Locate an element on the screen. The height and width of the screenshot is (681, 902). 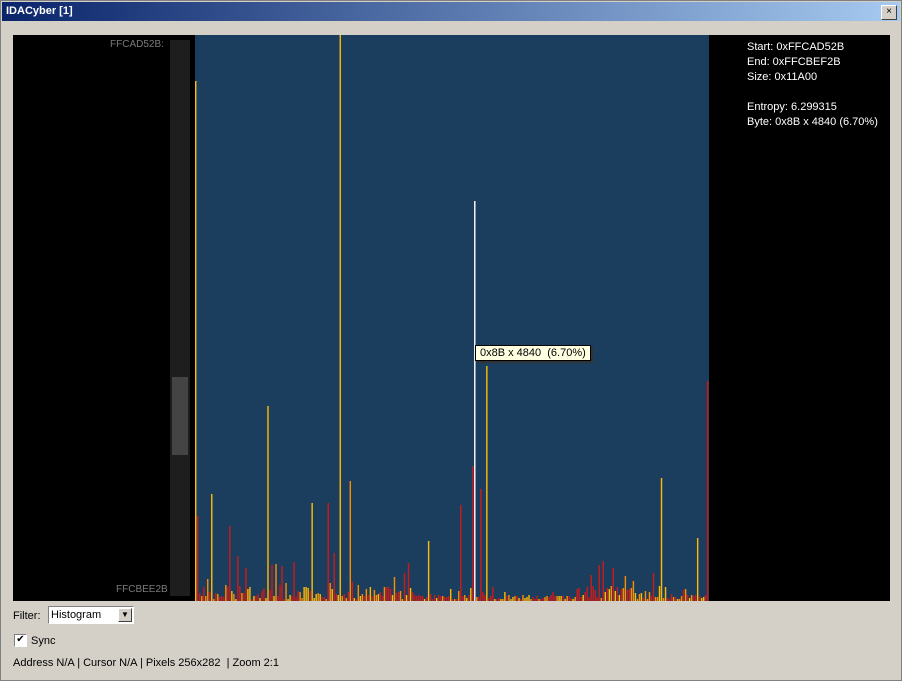
info-end: End: 0xFFCBEF2B is located at coordinates (794, 62).